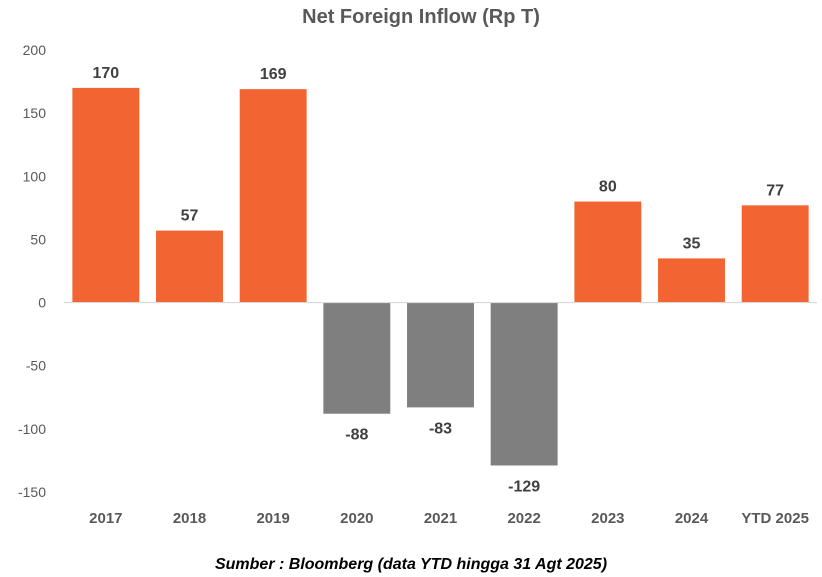 The height and width of the screenshot is (577, 822). Describe the element at coordinates (440, 428) in the screenshot. I see `data-label: -83` at that location.